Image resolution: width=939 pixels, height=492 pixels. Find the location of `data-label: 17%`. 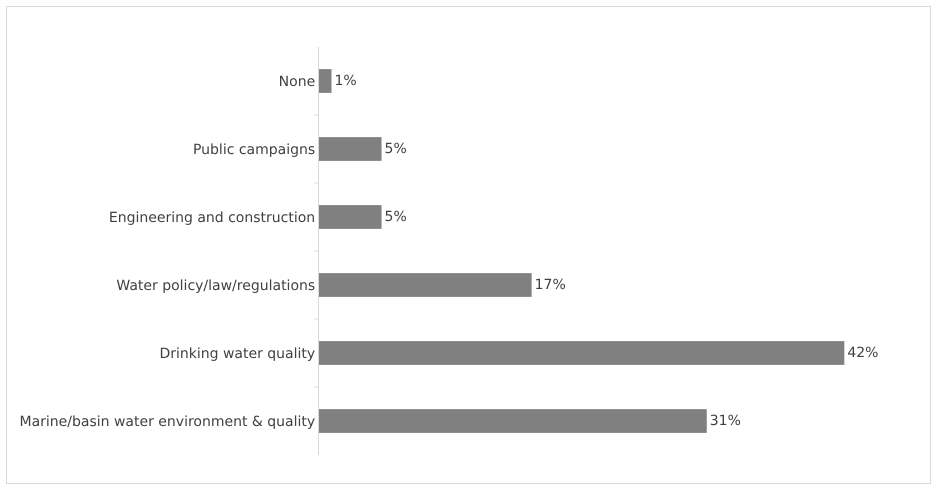

data-label: 17% is located at coordinates (550, 285).